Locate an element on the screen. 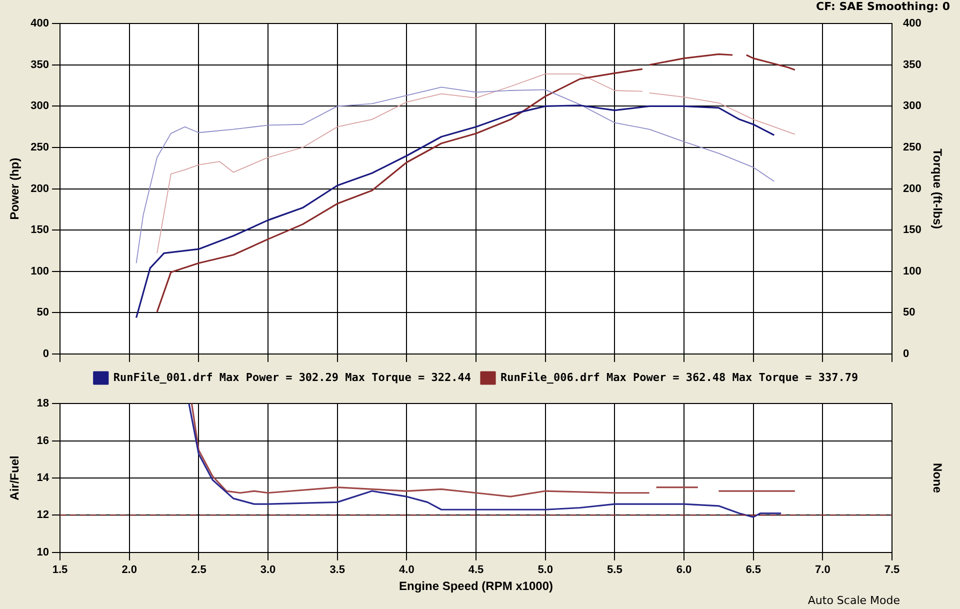 The width and height of the screenshot is (960, 609). y-axis-title: Air/Fuel is located at coordinates (15, 478).